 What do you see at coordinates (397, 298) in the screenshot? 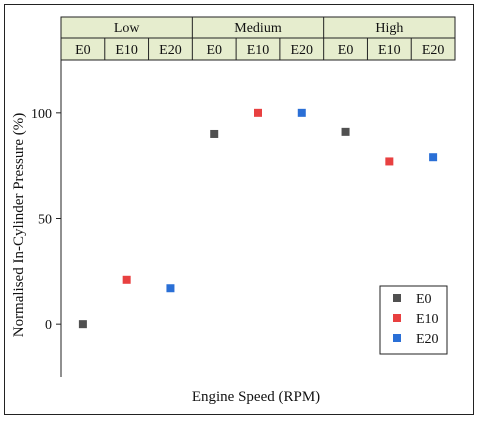
I see `legend-marker-e0` at bounding box center [397, 298].